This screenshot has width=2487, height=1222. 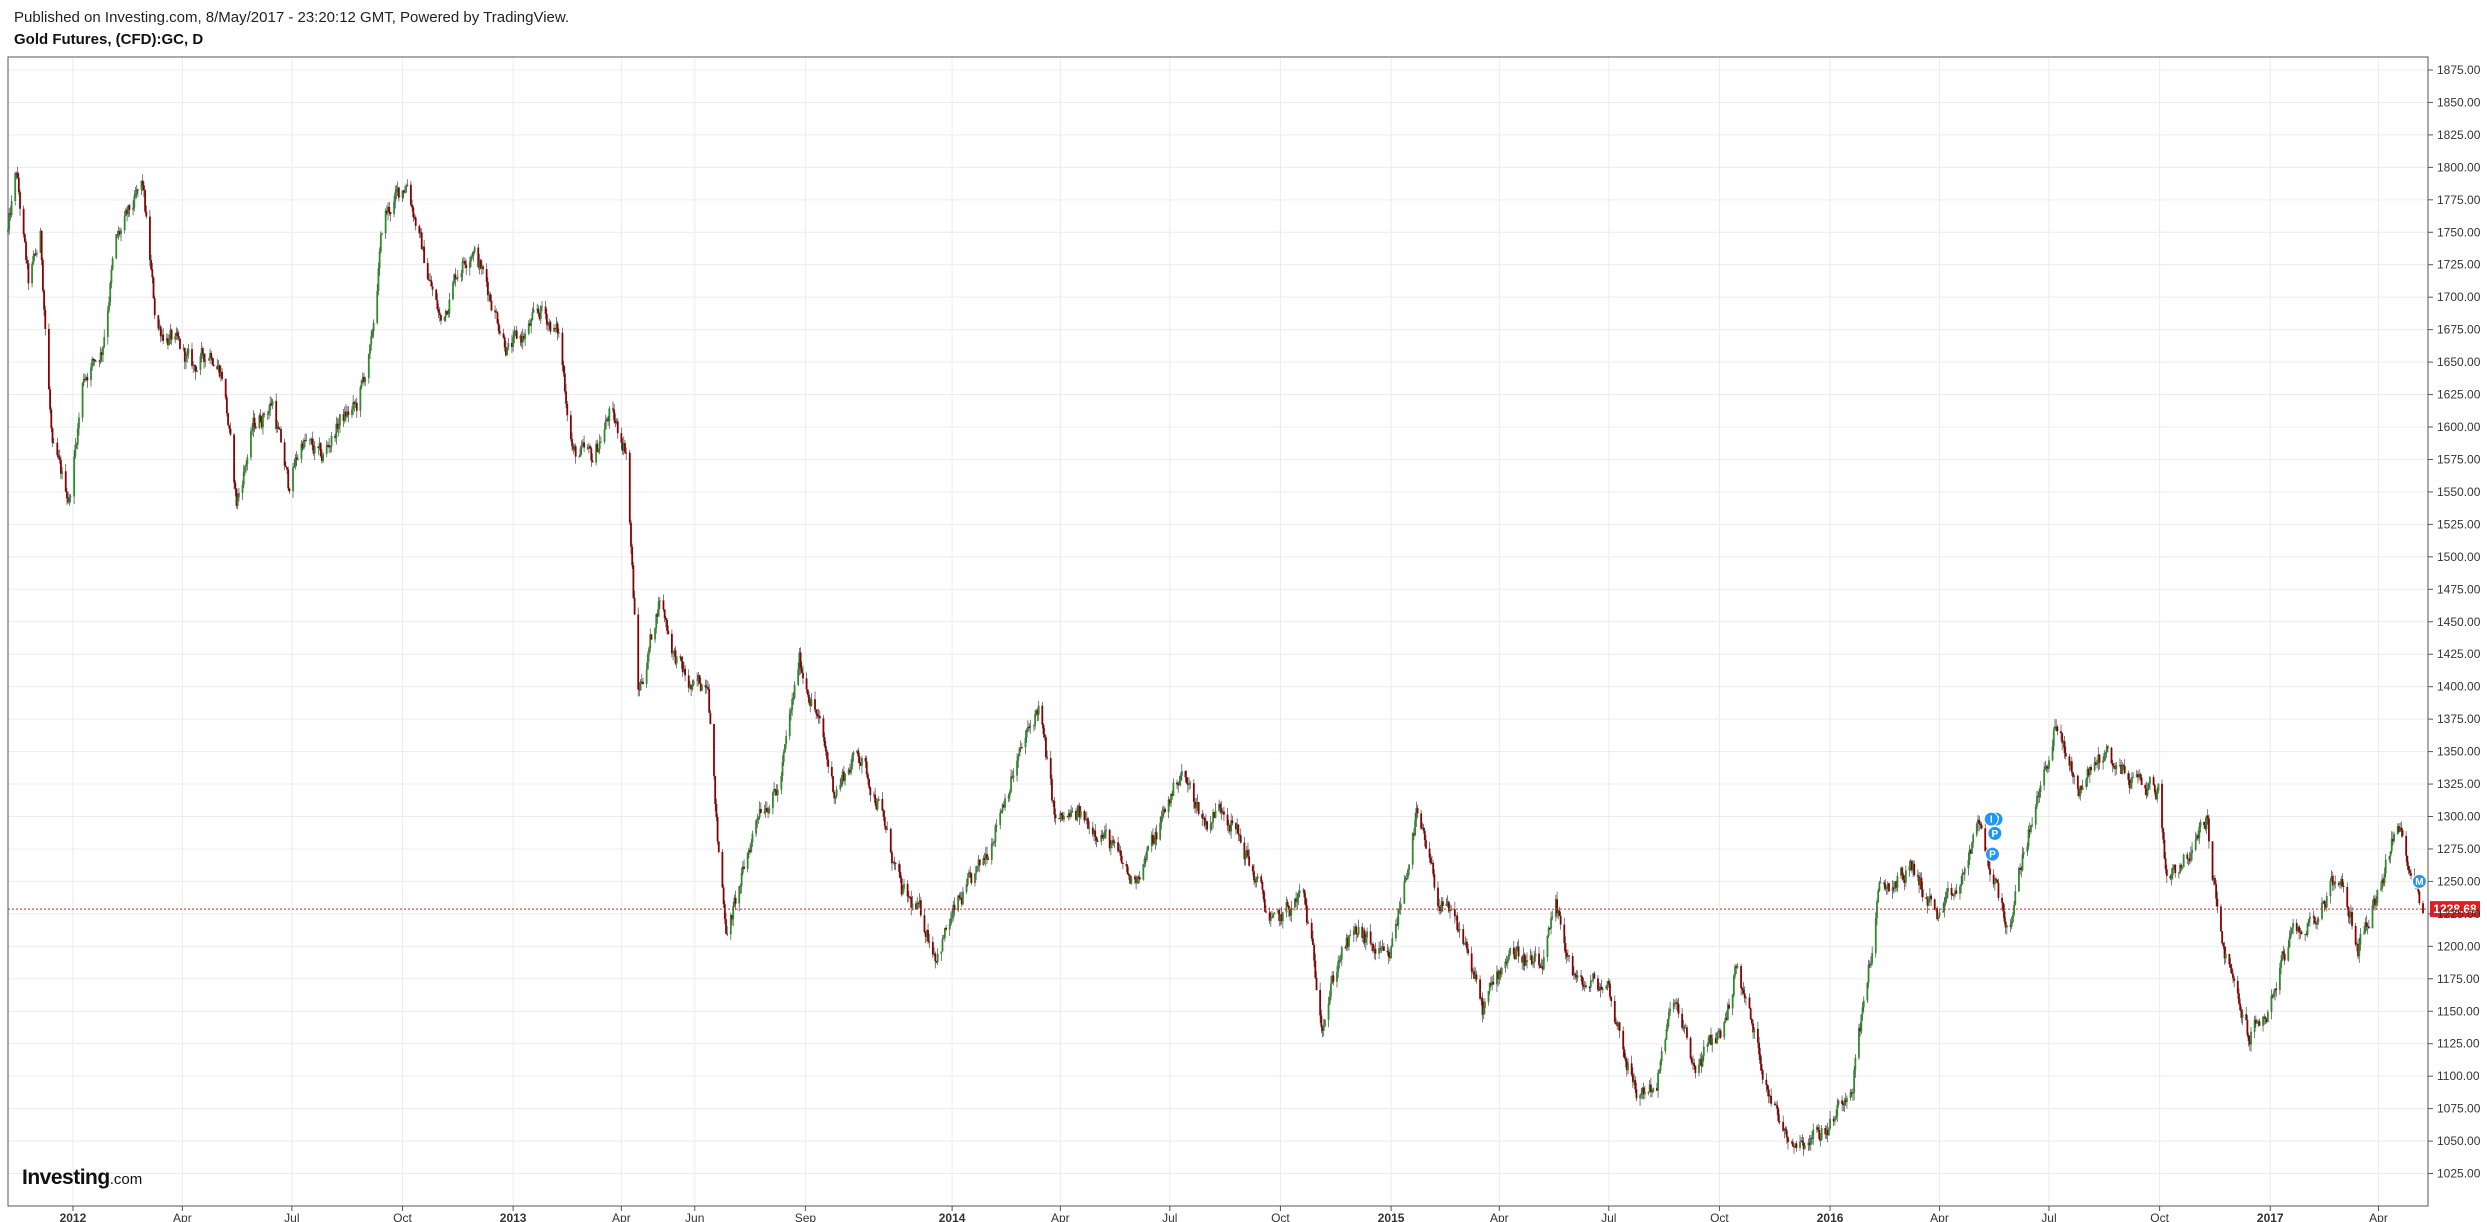 What do you see at coordinates (1719, 1216) in the screenshot?
I see `x-tick-label: Oct` at bounding box center [1719, 1216].